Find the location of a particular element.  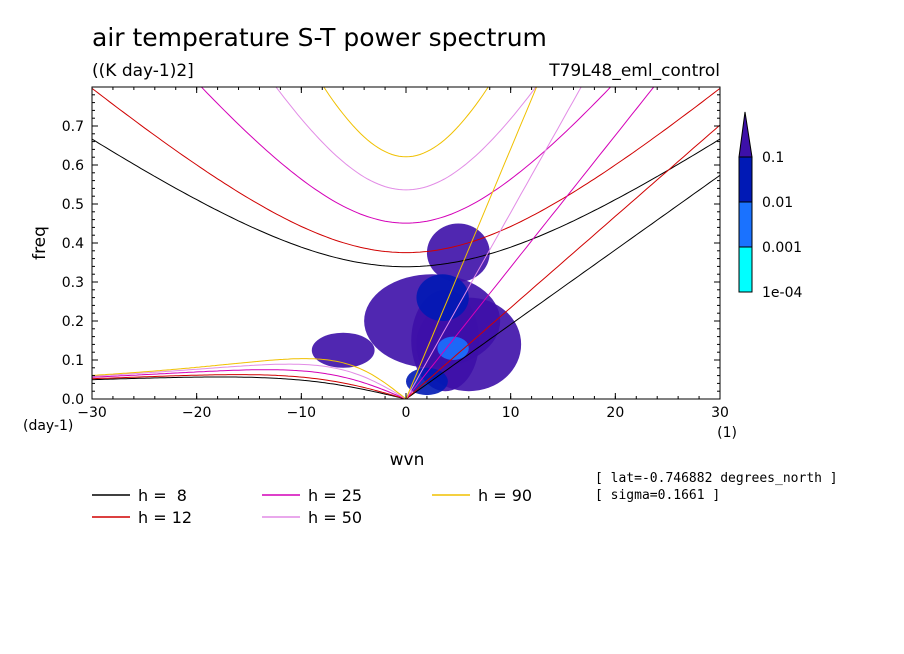

colorbar-extend-triangle is located at coordinates (745, 134).